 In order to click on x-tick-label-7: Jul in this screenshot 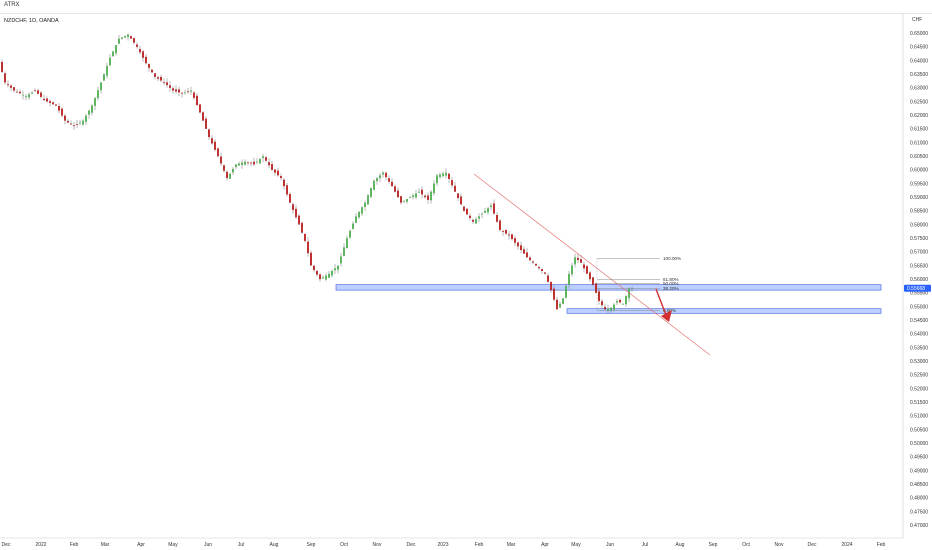, I will do `click(241, 545)`.